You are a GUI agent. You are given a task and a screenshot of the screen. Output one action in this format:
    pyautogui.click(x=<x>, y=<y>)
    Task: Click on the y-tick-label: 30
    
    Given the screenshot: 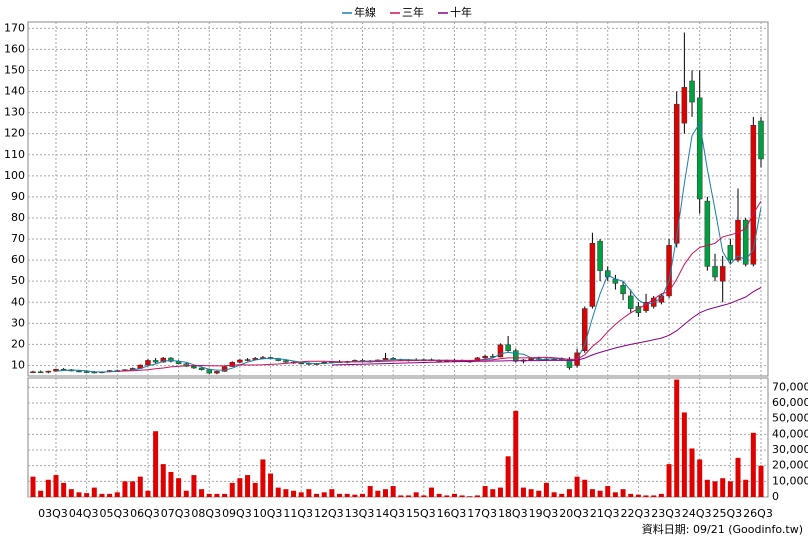 What is the action you would take?
    pyautogui.click(x=18, y=322)
    